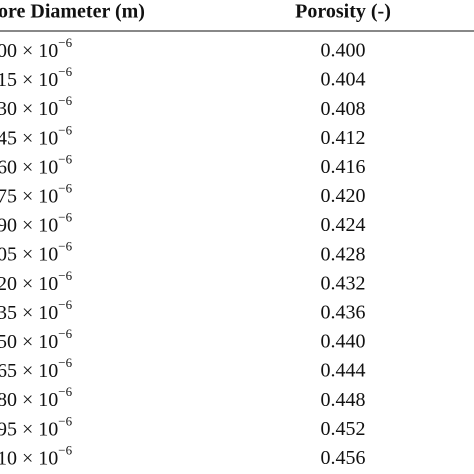 This screenshot has height=474, width=474. What do you see at coordinates (343, 12) in the screenshot?
I see `header-cell: Porosity (-)` at bounding box center [343, 12].